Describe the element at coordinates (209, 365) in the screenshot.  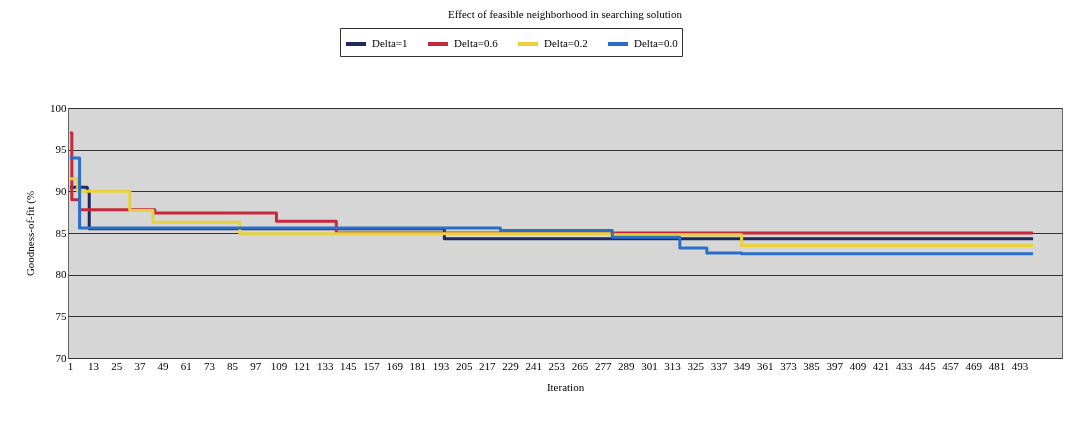
I see `x-tick-label: 73` at that location.